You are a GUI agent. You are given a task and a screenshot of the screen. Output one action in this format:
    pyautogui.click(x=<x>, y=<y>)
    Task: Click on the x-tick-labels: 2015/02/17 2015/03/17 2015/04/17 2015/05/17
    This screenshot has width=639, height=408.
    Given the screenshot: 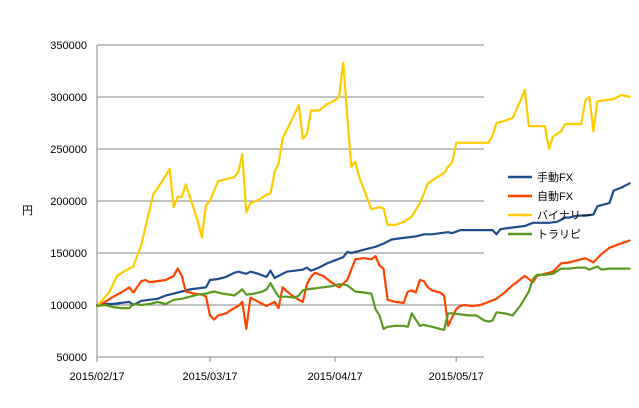 What is the action you would take?
    pyautogui.click(x=276, y=370)
    